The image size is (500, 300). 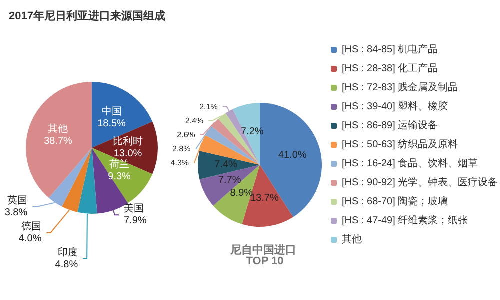 What do you see at coordinates (128, 142) in the screenshot?
I see `slice-label: 比利时` at bounding box center [128, 142].